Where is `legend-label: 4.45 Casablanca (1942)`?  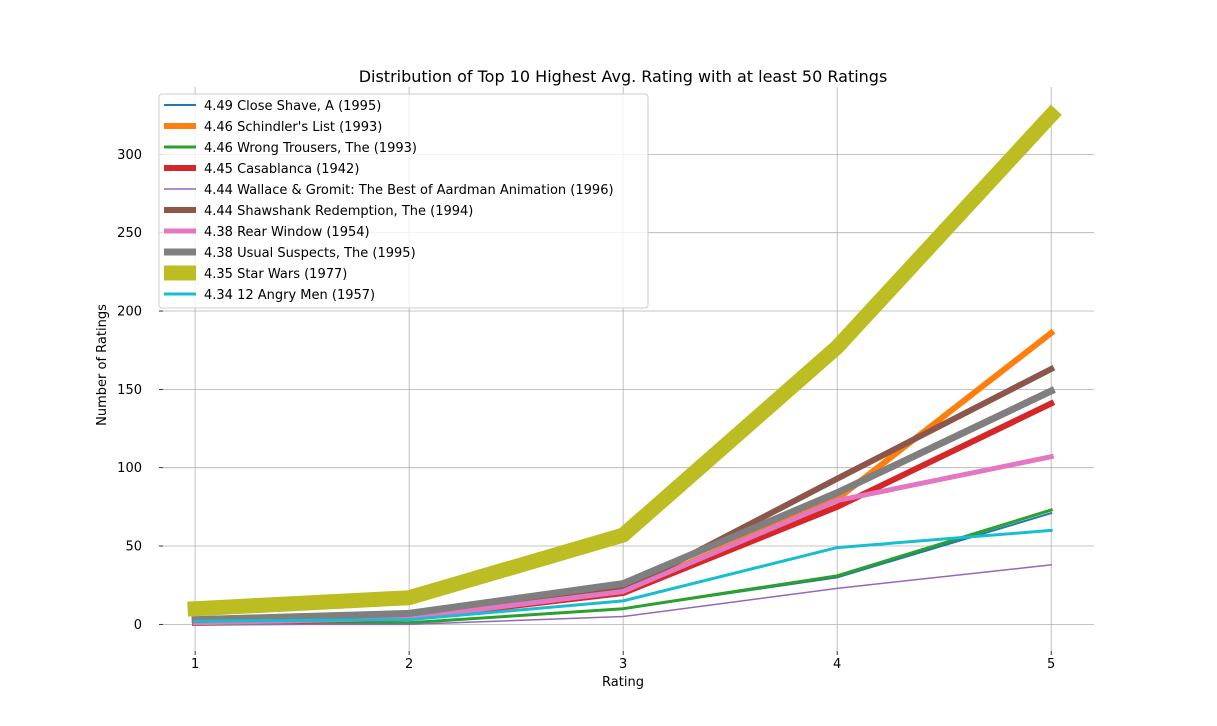
legend-label: 4.45 Casablanca (1942) is located at coordinates (281, 169).